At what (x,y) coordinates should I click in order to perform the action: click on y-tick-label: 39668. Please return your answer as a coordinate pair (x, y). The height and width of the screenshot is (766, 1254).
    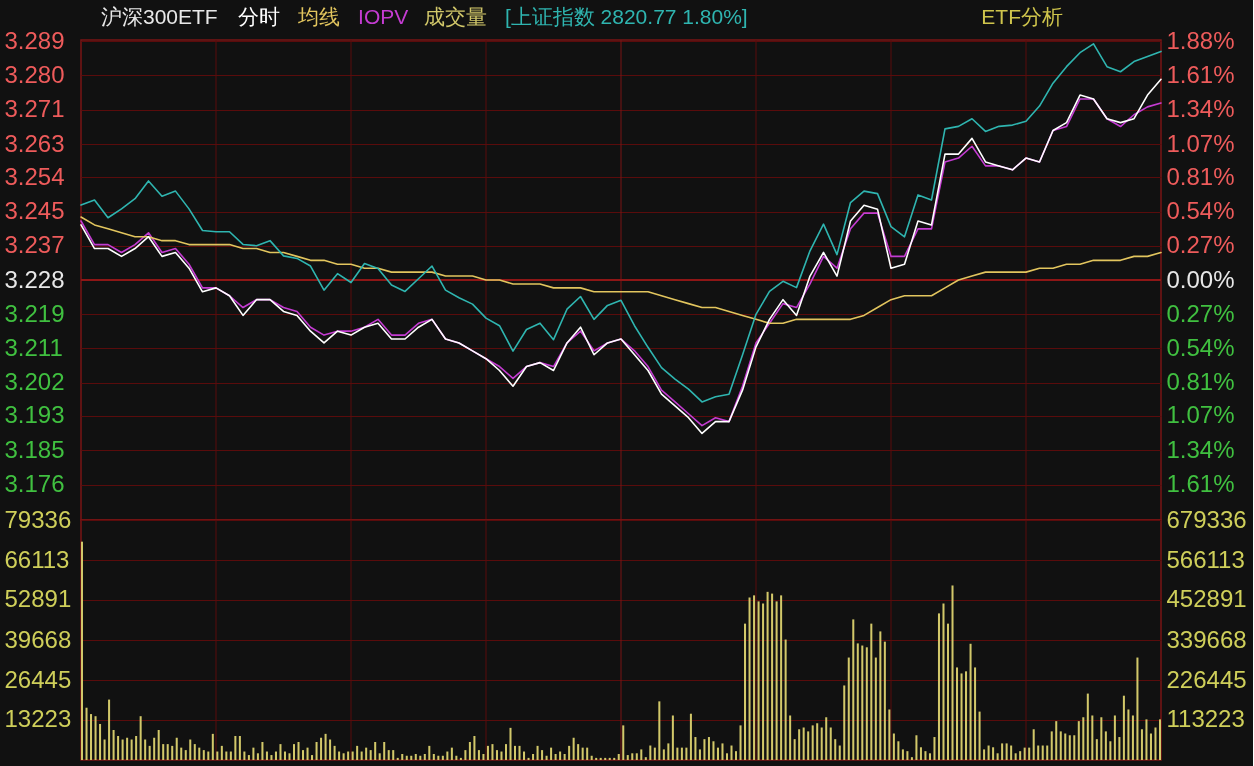
    Looking at the image, I should click on (38, 639).